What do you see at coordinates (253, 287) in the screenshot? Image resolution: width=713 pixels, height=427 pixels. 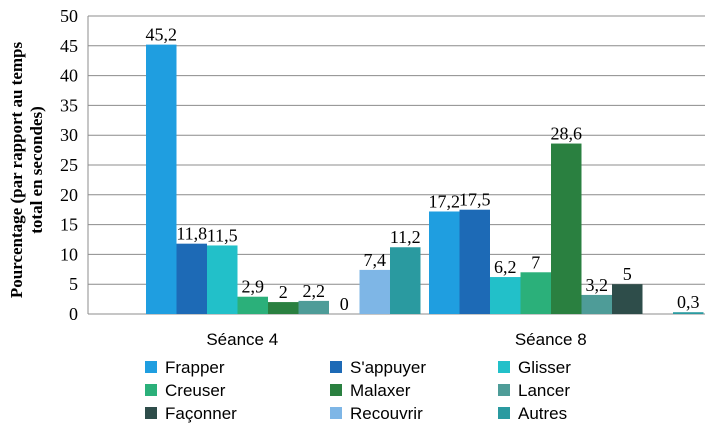 I see `data-label: 2,9` at bounding box center [253, 287].